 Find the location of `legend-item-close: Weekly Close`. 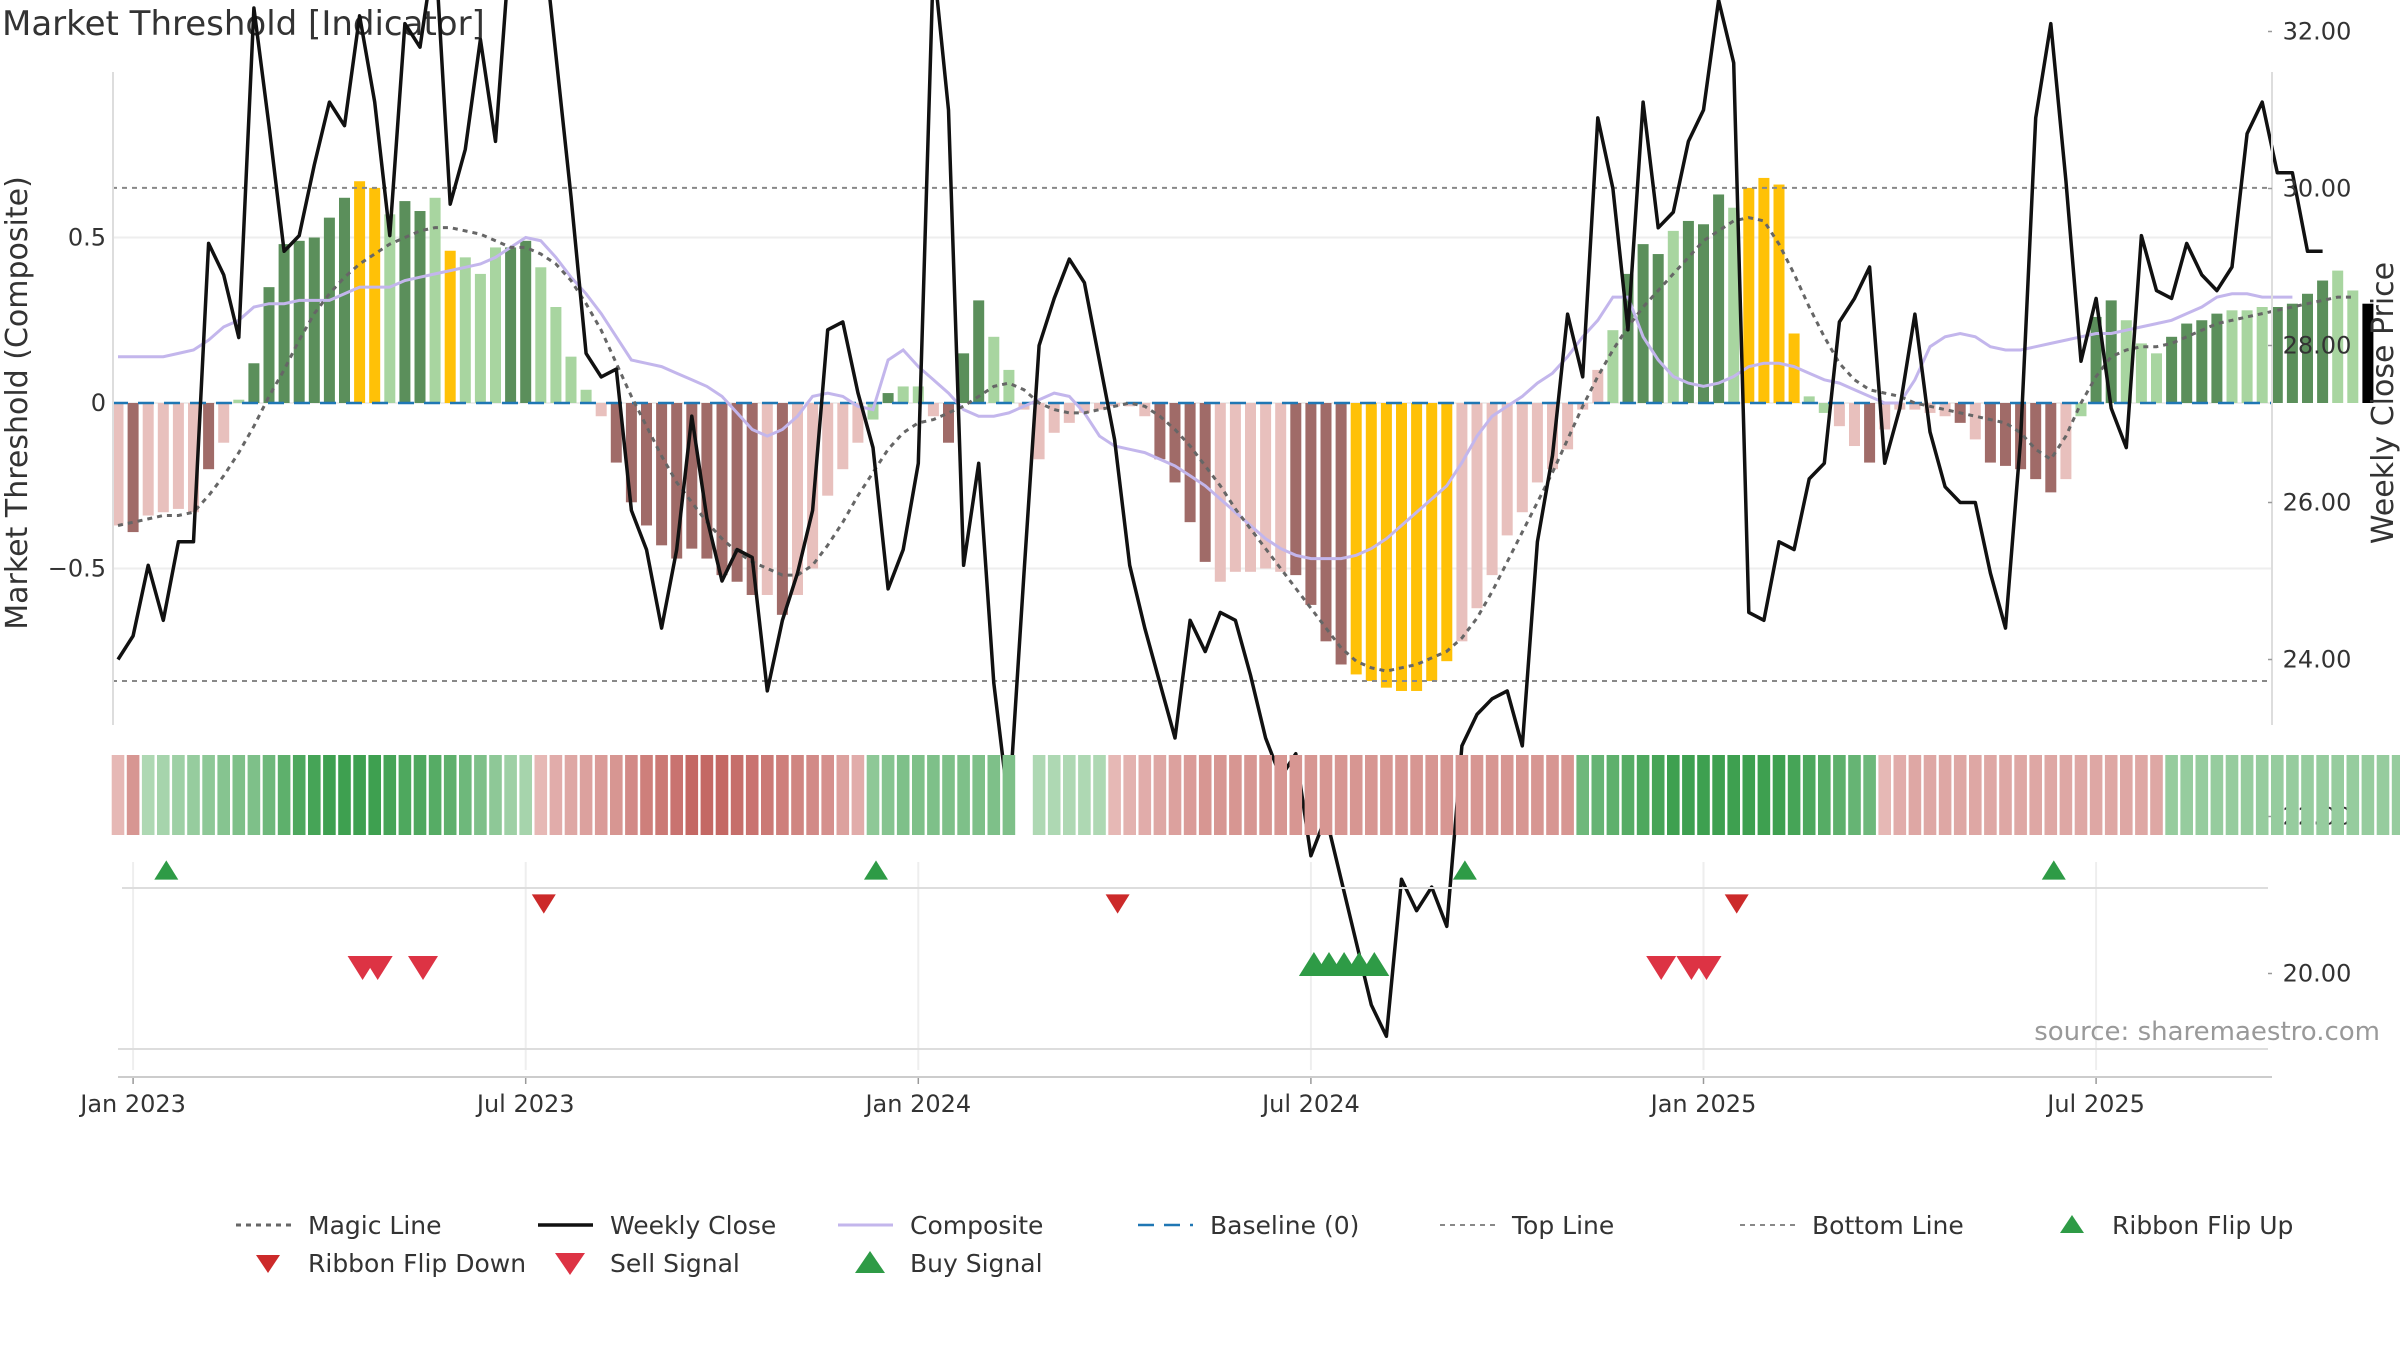

legend-item-close: Weekly Close is located at coordinates (657, 1225).